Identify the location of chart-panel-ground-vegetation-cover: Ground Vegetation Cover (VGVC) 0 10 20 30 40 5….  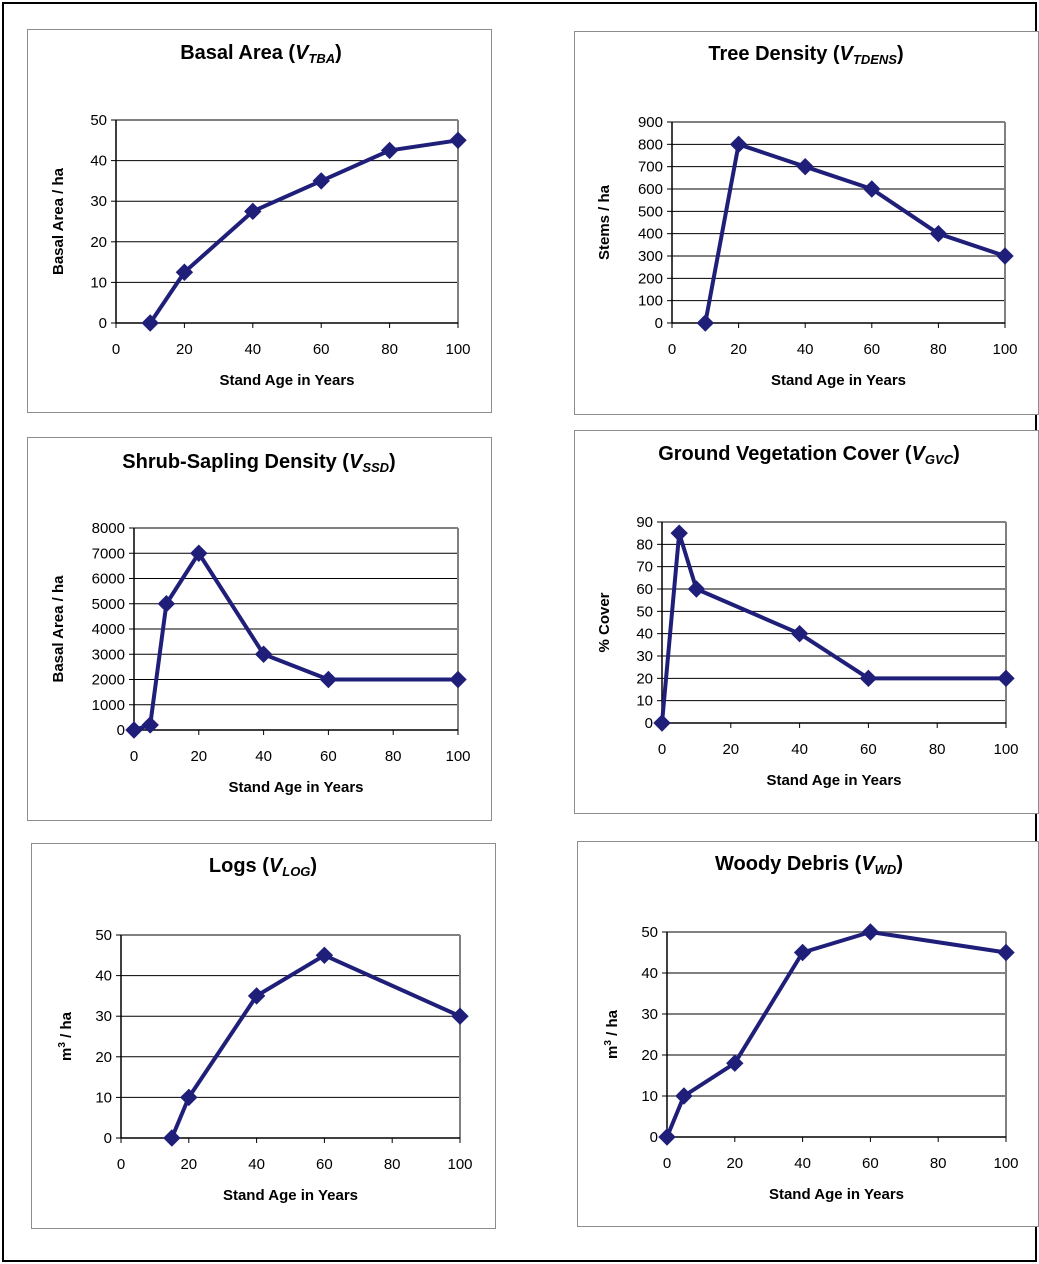
(806, 622).